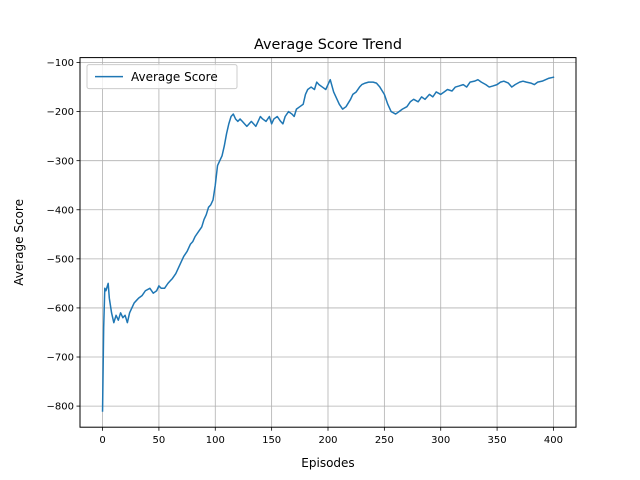 This screenshot has width=640, height=480. I want to click on y-tick-label: −400, so click(60, 210).